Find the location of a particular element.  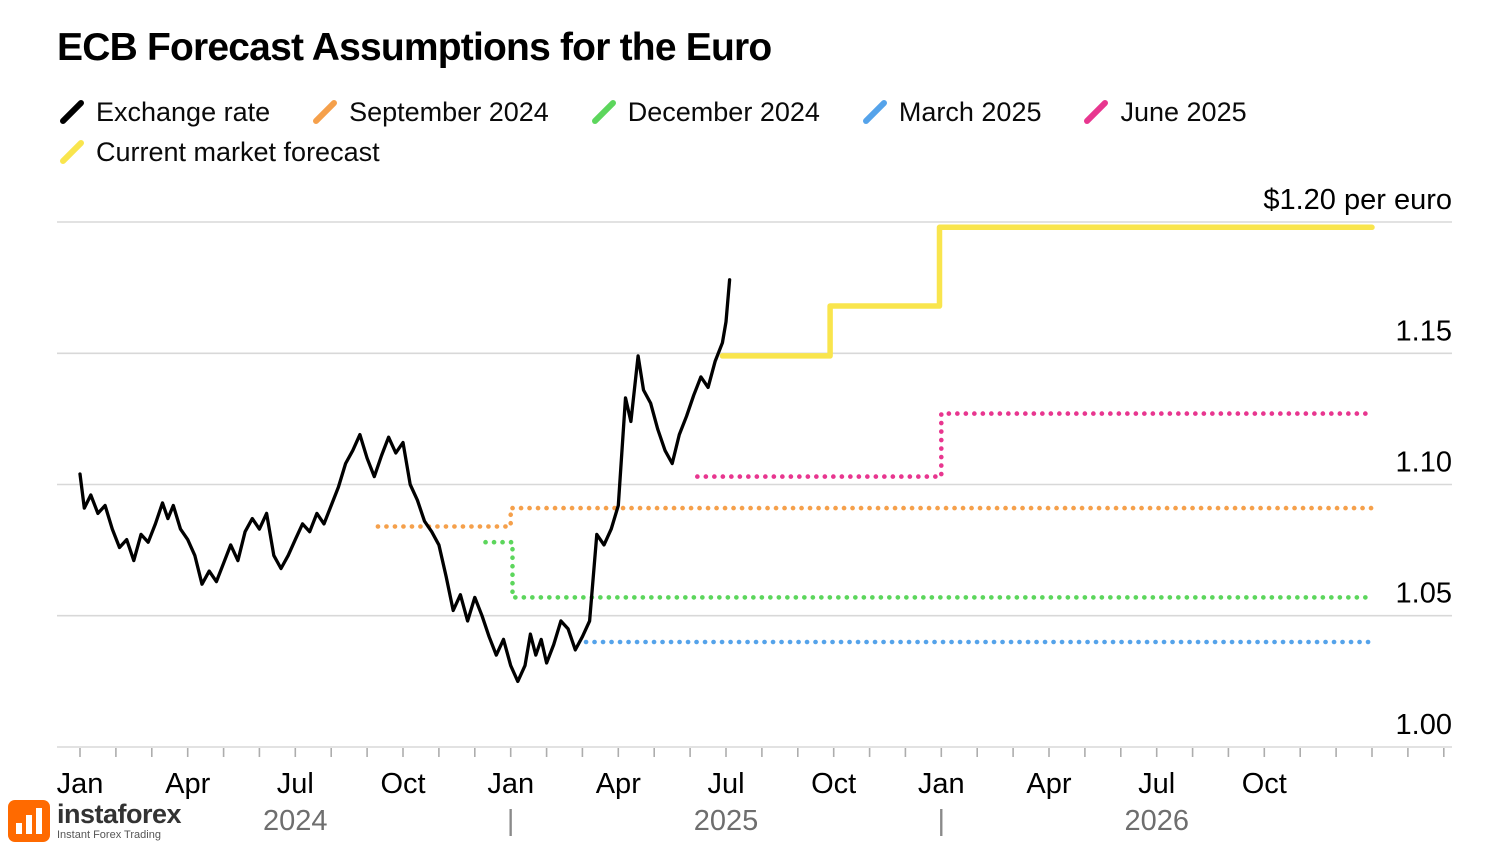

year-label: 2025 is located at coordinates (726, 821).